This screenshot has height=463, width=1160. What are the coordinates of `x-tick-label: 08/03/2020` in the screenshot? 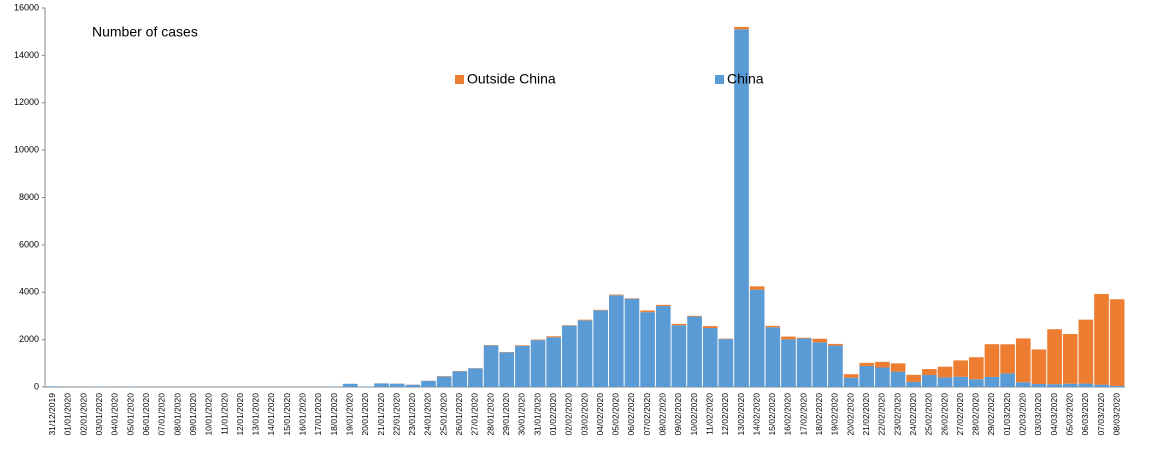 It's located at (1116, 414).